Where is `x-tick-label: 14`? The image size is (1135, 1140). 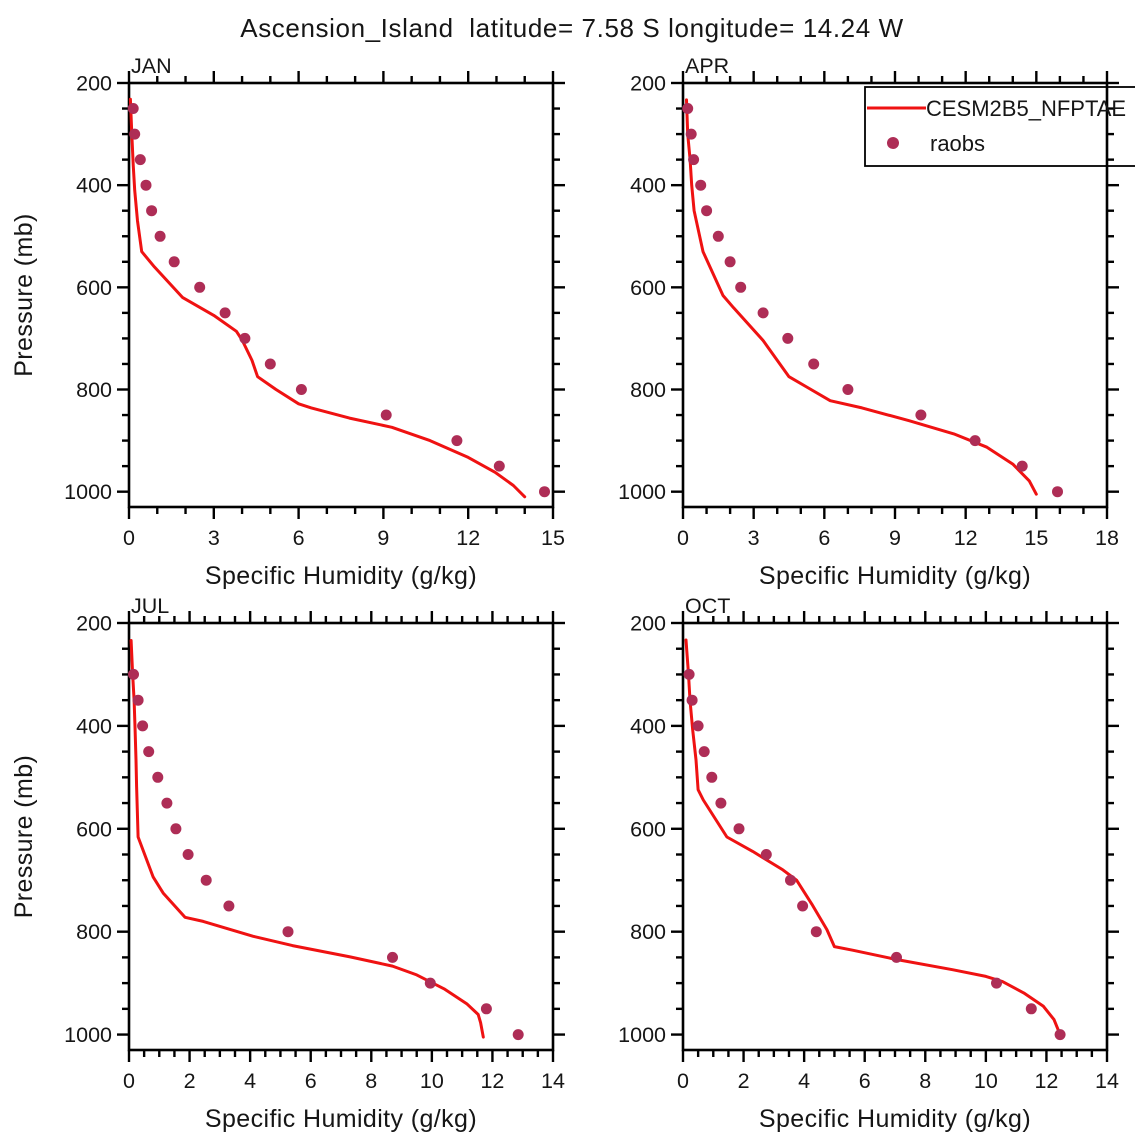 x-tick-label: 14 is located at coordinates (1107, 1081).